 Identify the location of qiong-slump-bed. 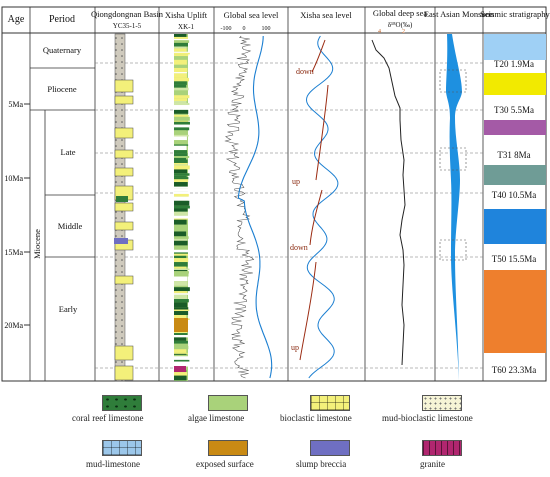
(121, 241).